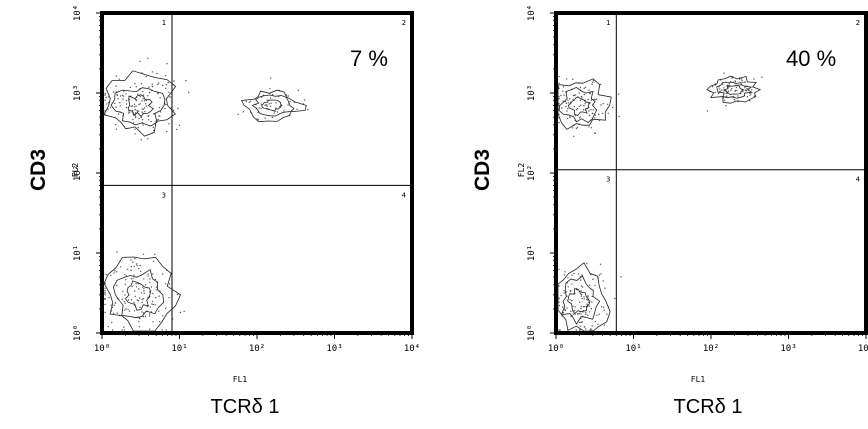 The width and height of the screenshot is (868, 429). Describe the element at coordinates (38, 170) in the screenshot. I see `y-axis-label: CD3` at that location.